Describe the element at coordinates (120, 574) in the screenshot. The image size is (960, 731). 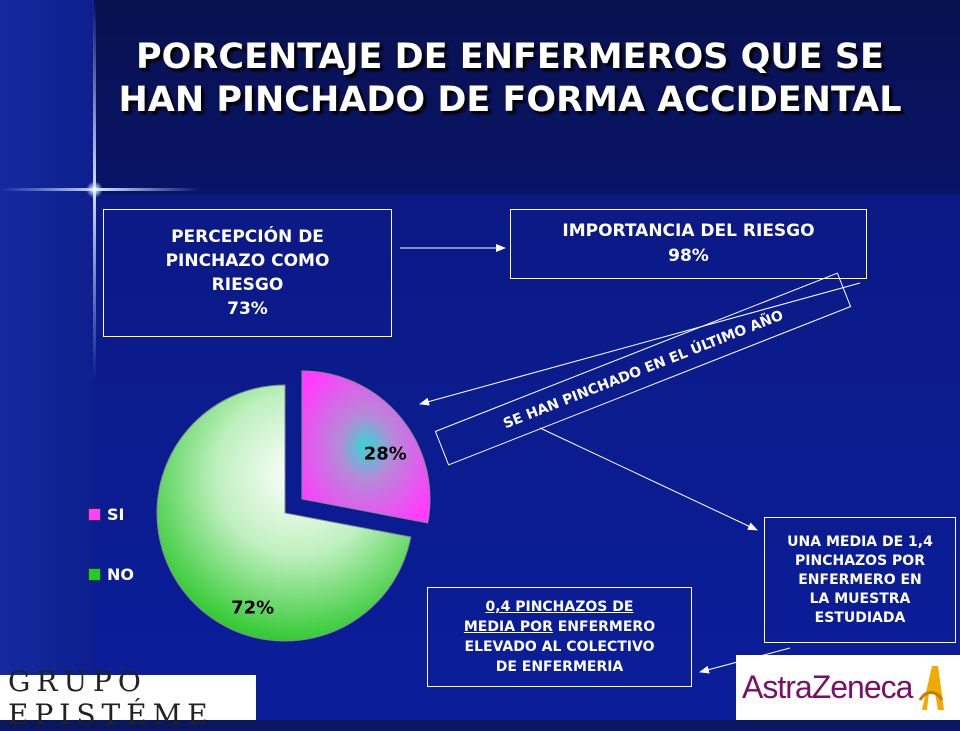
I see `legend-label-no: NO` at that location.